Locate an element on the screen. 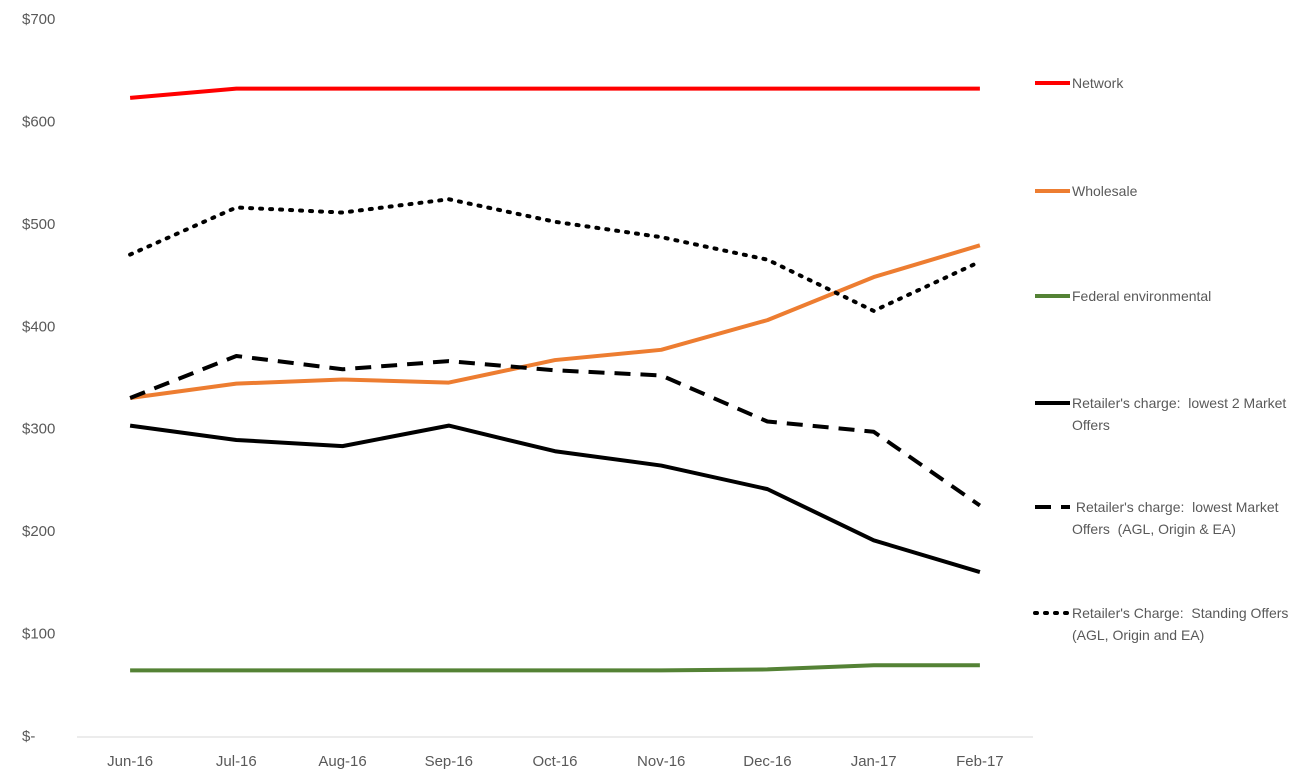  legend-label: Network is located at coordinates (1098, 83).